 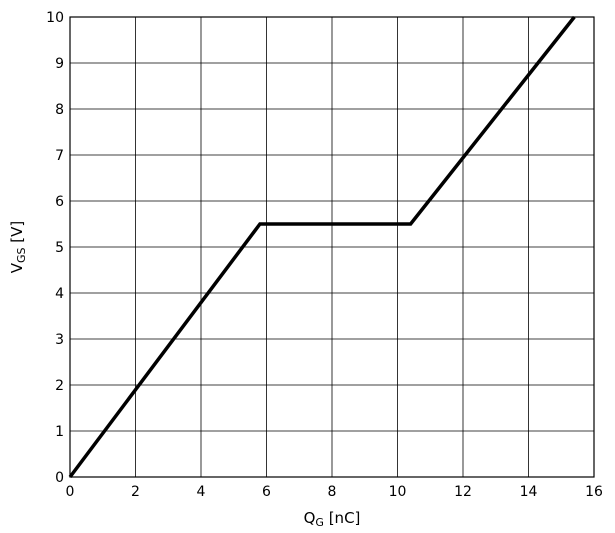 I want to click on y-tick-label: 4, so click(x=59, y=294).